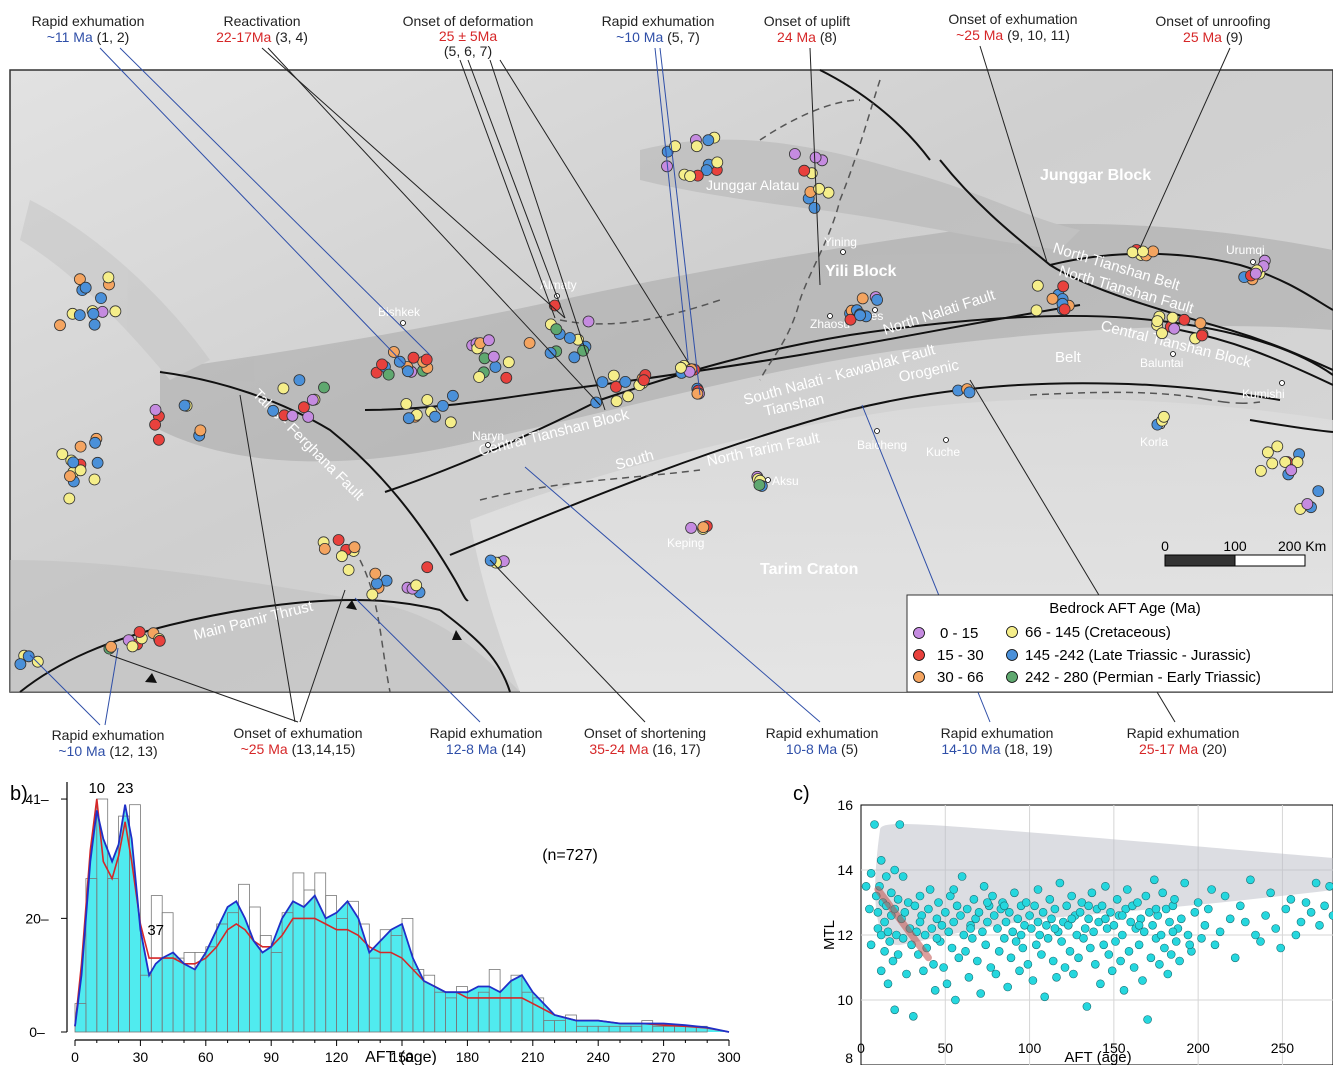 The width and height of the screenshot is (1333, 1065). Describe the element at coordinates (570, 855) in the screenshot. I see `sample-count-label: (n=727)` at that location.